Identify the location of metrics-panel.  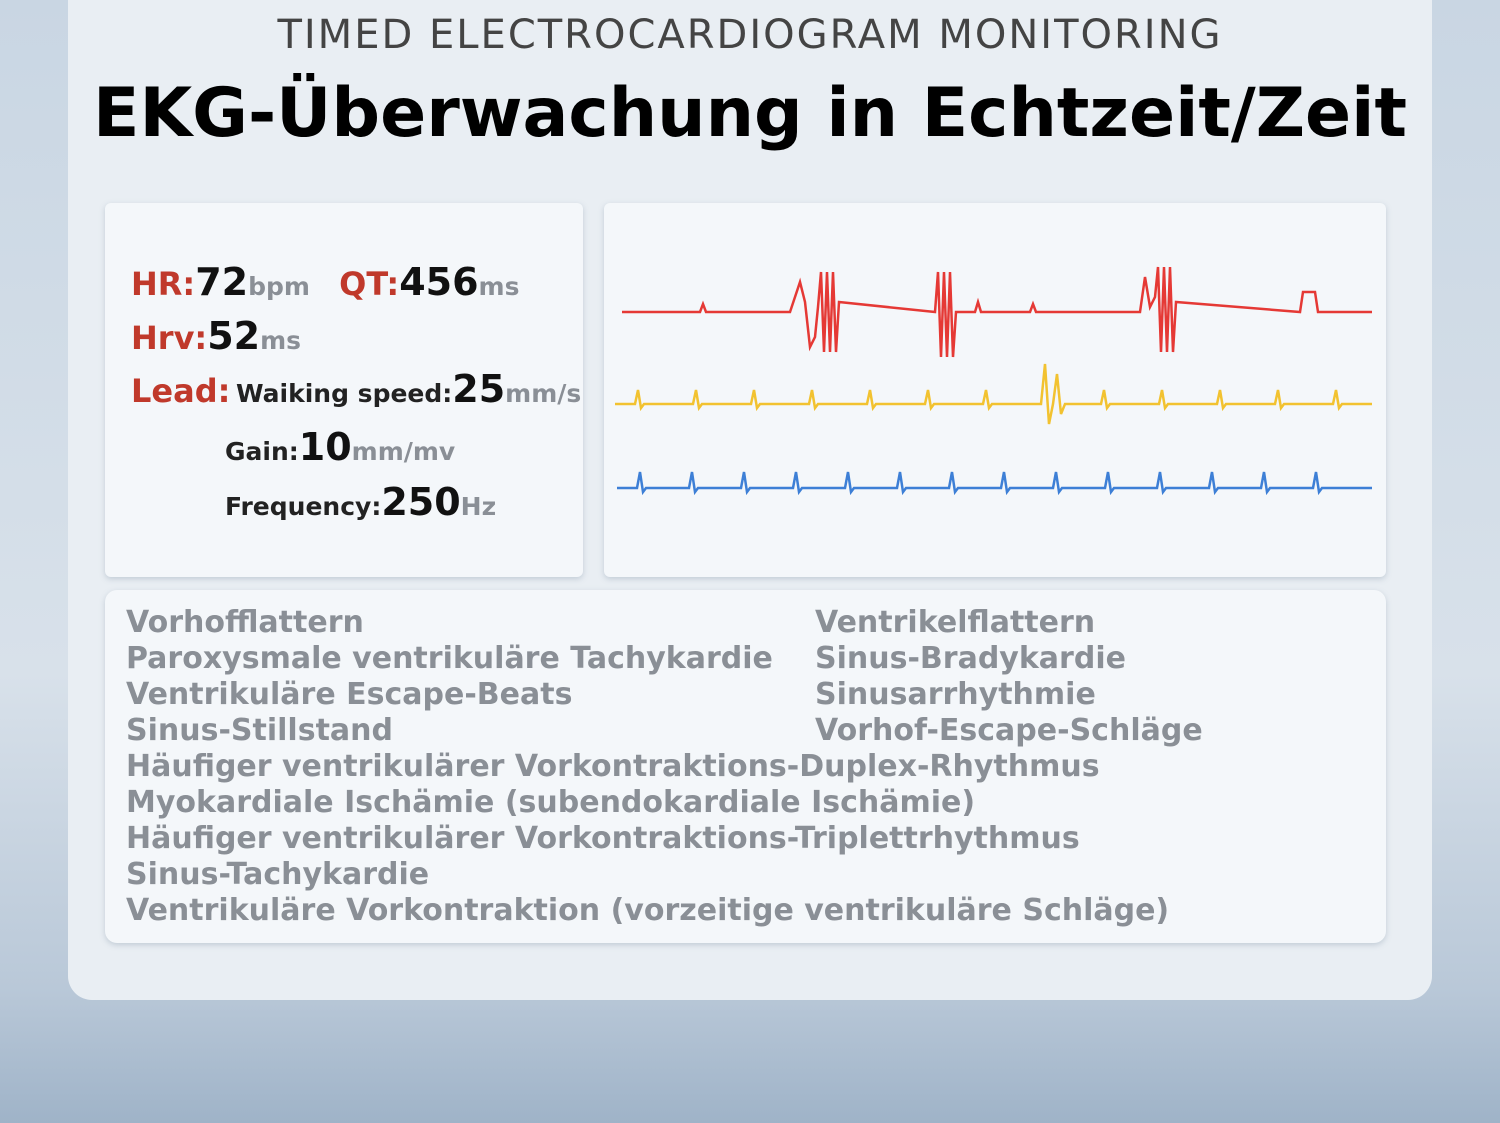
(344, 390).